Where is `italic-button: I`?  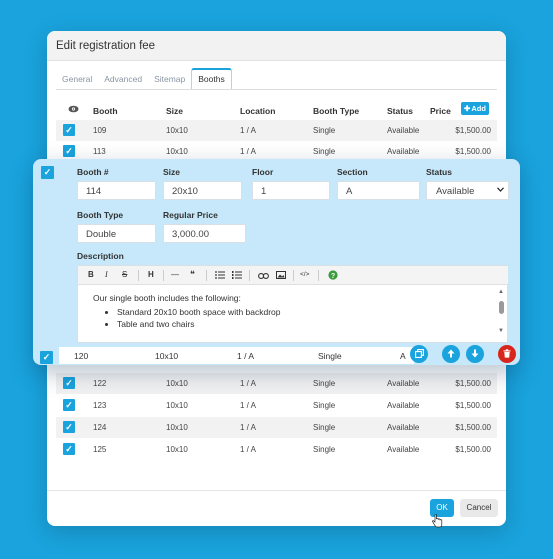
italic-button: I is located at coordinates (106, 274).